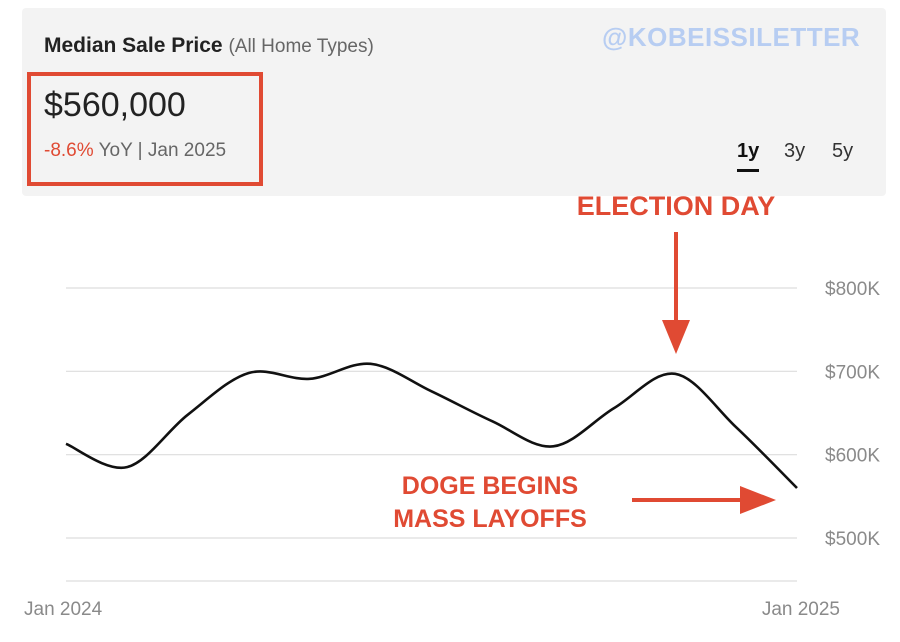 The width and height of the screenshot is (900, 642). What do you see at coordinates (676, 337) in the screenshot?
I see `election-arrow-head` at bounding box center [676, 337].